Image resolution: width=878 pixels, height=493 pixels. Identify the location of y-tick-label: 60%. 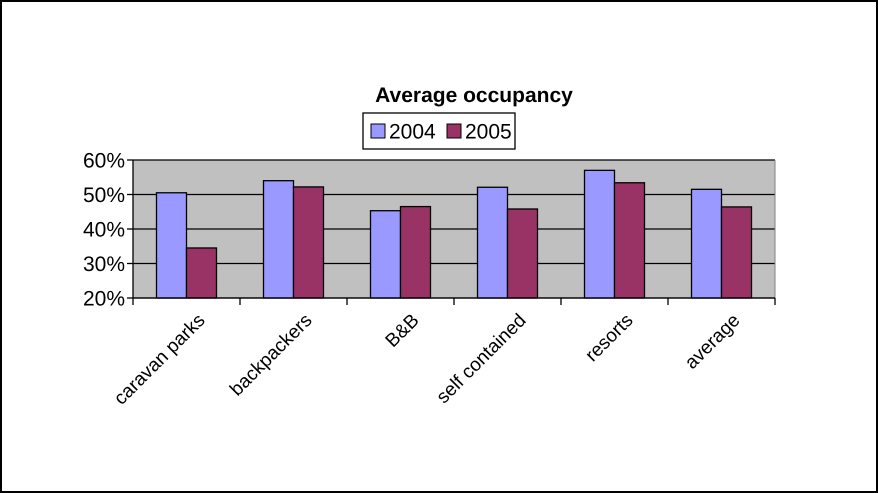
(103, 160).